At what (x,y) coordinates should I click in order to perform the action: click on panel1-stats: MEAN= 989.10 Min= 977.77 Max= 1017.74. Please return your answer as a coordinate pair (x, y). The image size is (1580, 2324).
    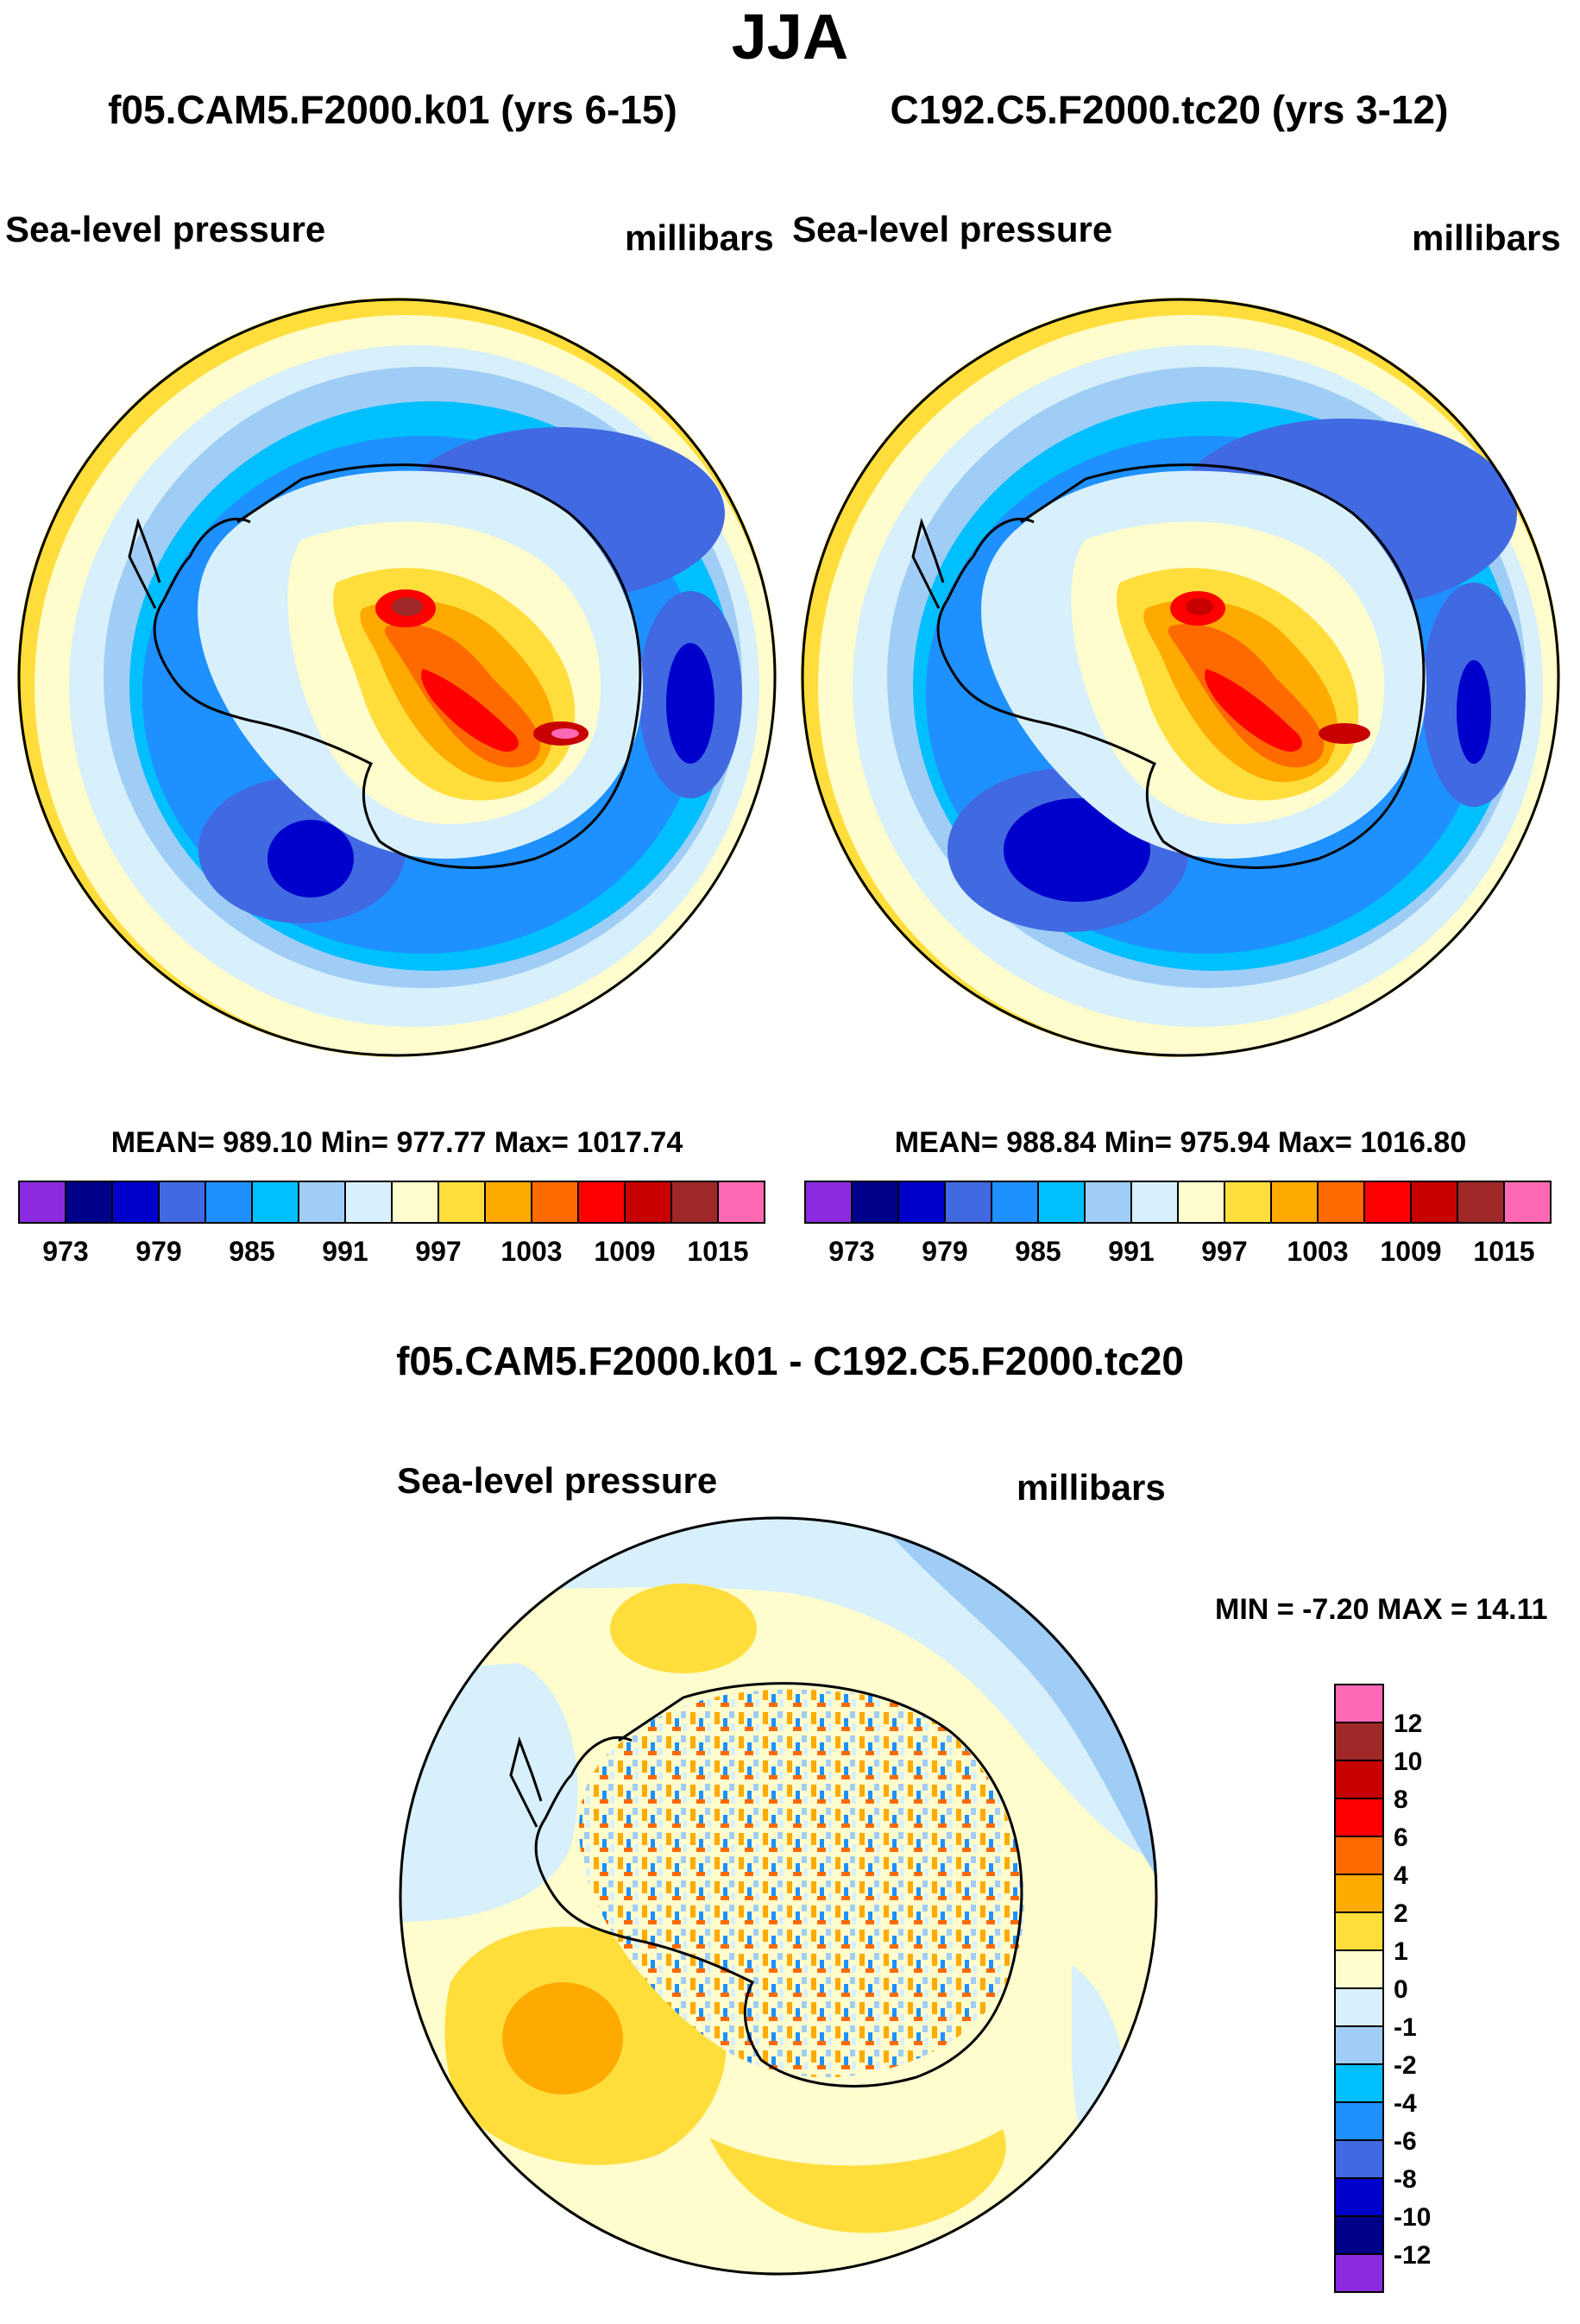
    Looking at the image, I should click on (396, 1142).